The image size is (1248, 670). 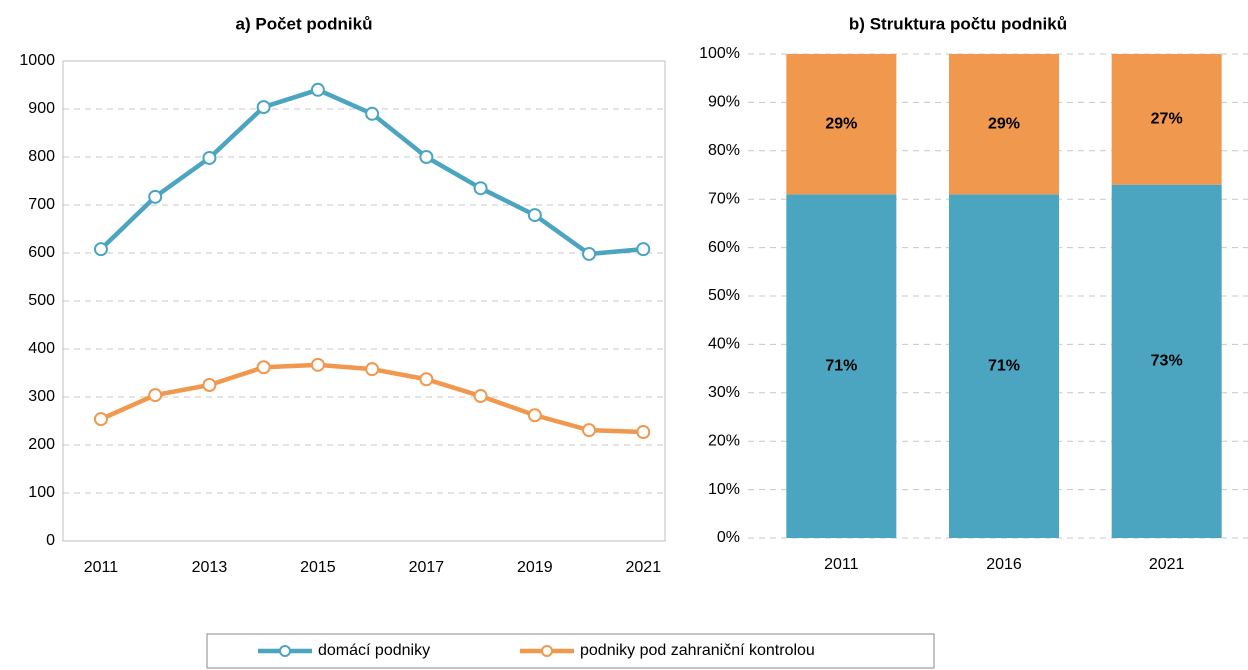 What do you see at coordinates (724, 392) in the screenshot?
I see `y-tick-label: 30%` at bounding box center [724, 392].